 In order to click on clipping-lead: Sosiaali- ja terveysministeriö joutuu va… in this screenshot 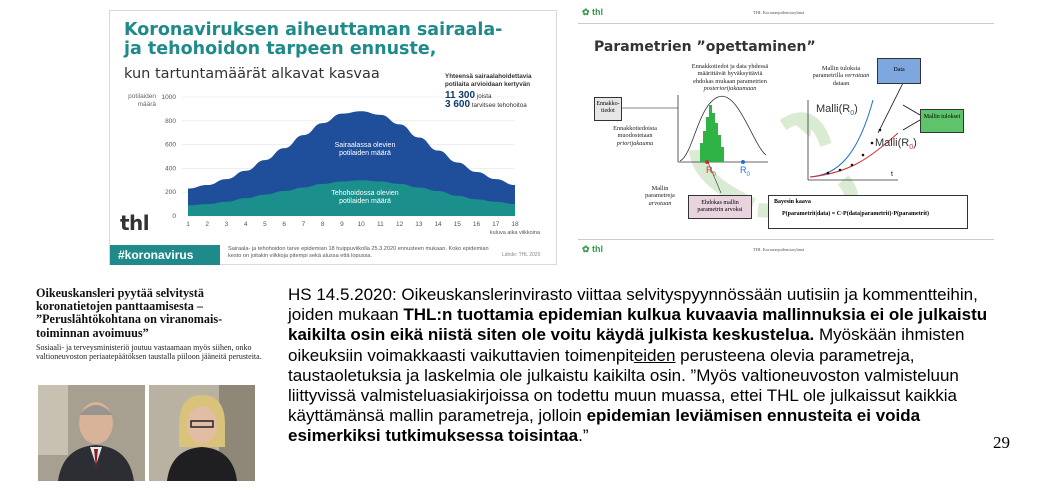, I will do `click(149, 352)`.